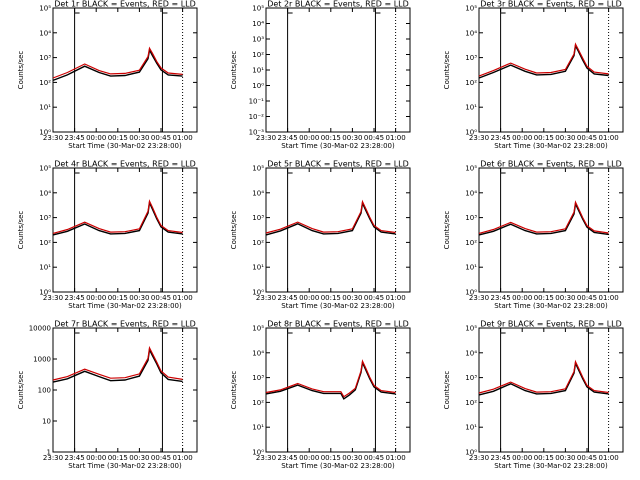 This screenshot has height=480, width=640. Describe the element at coordinates (46, 422) in the screenshot. I see `y-tick-label: 10` at that location.